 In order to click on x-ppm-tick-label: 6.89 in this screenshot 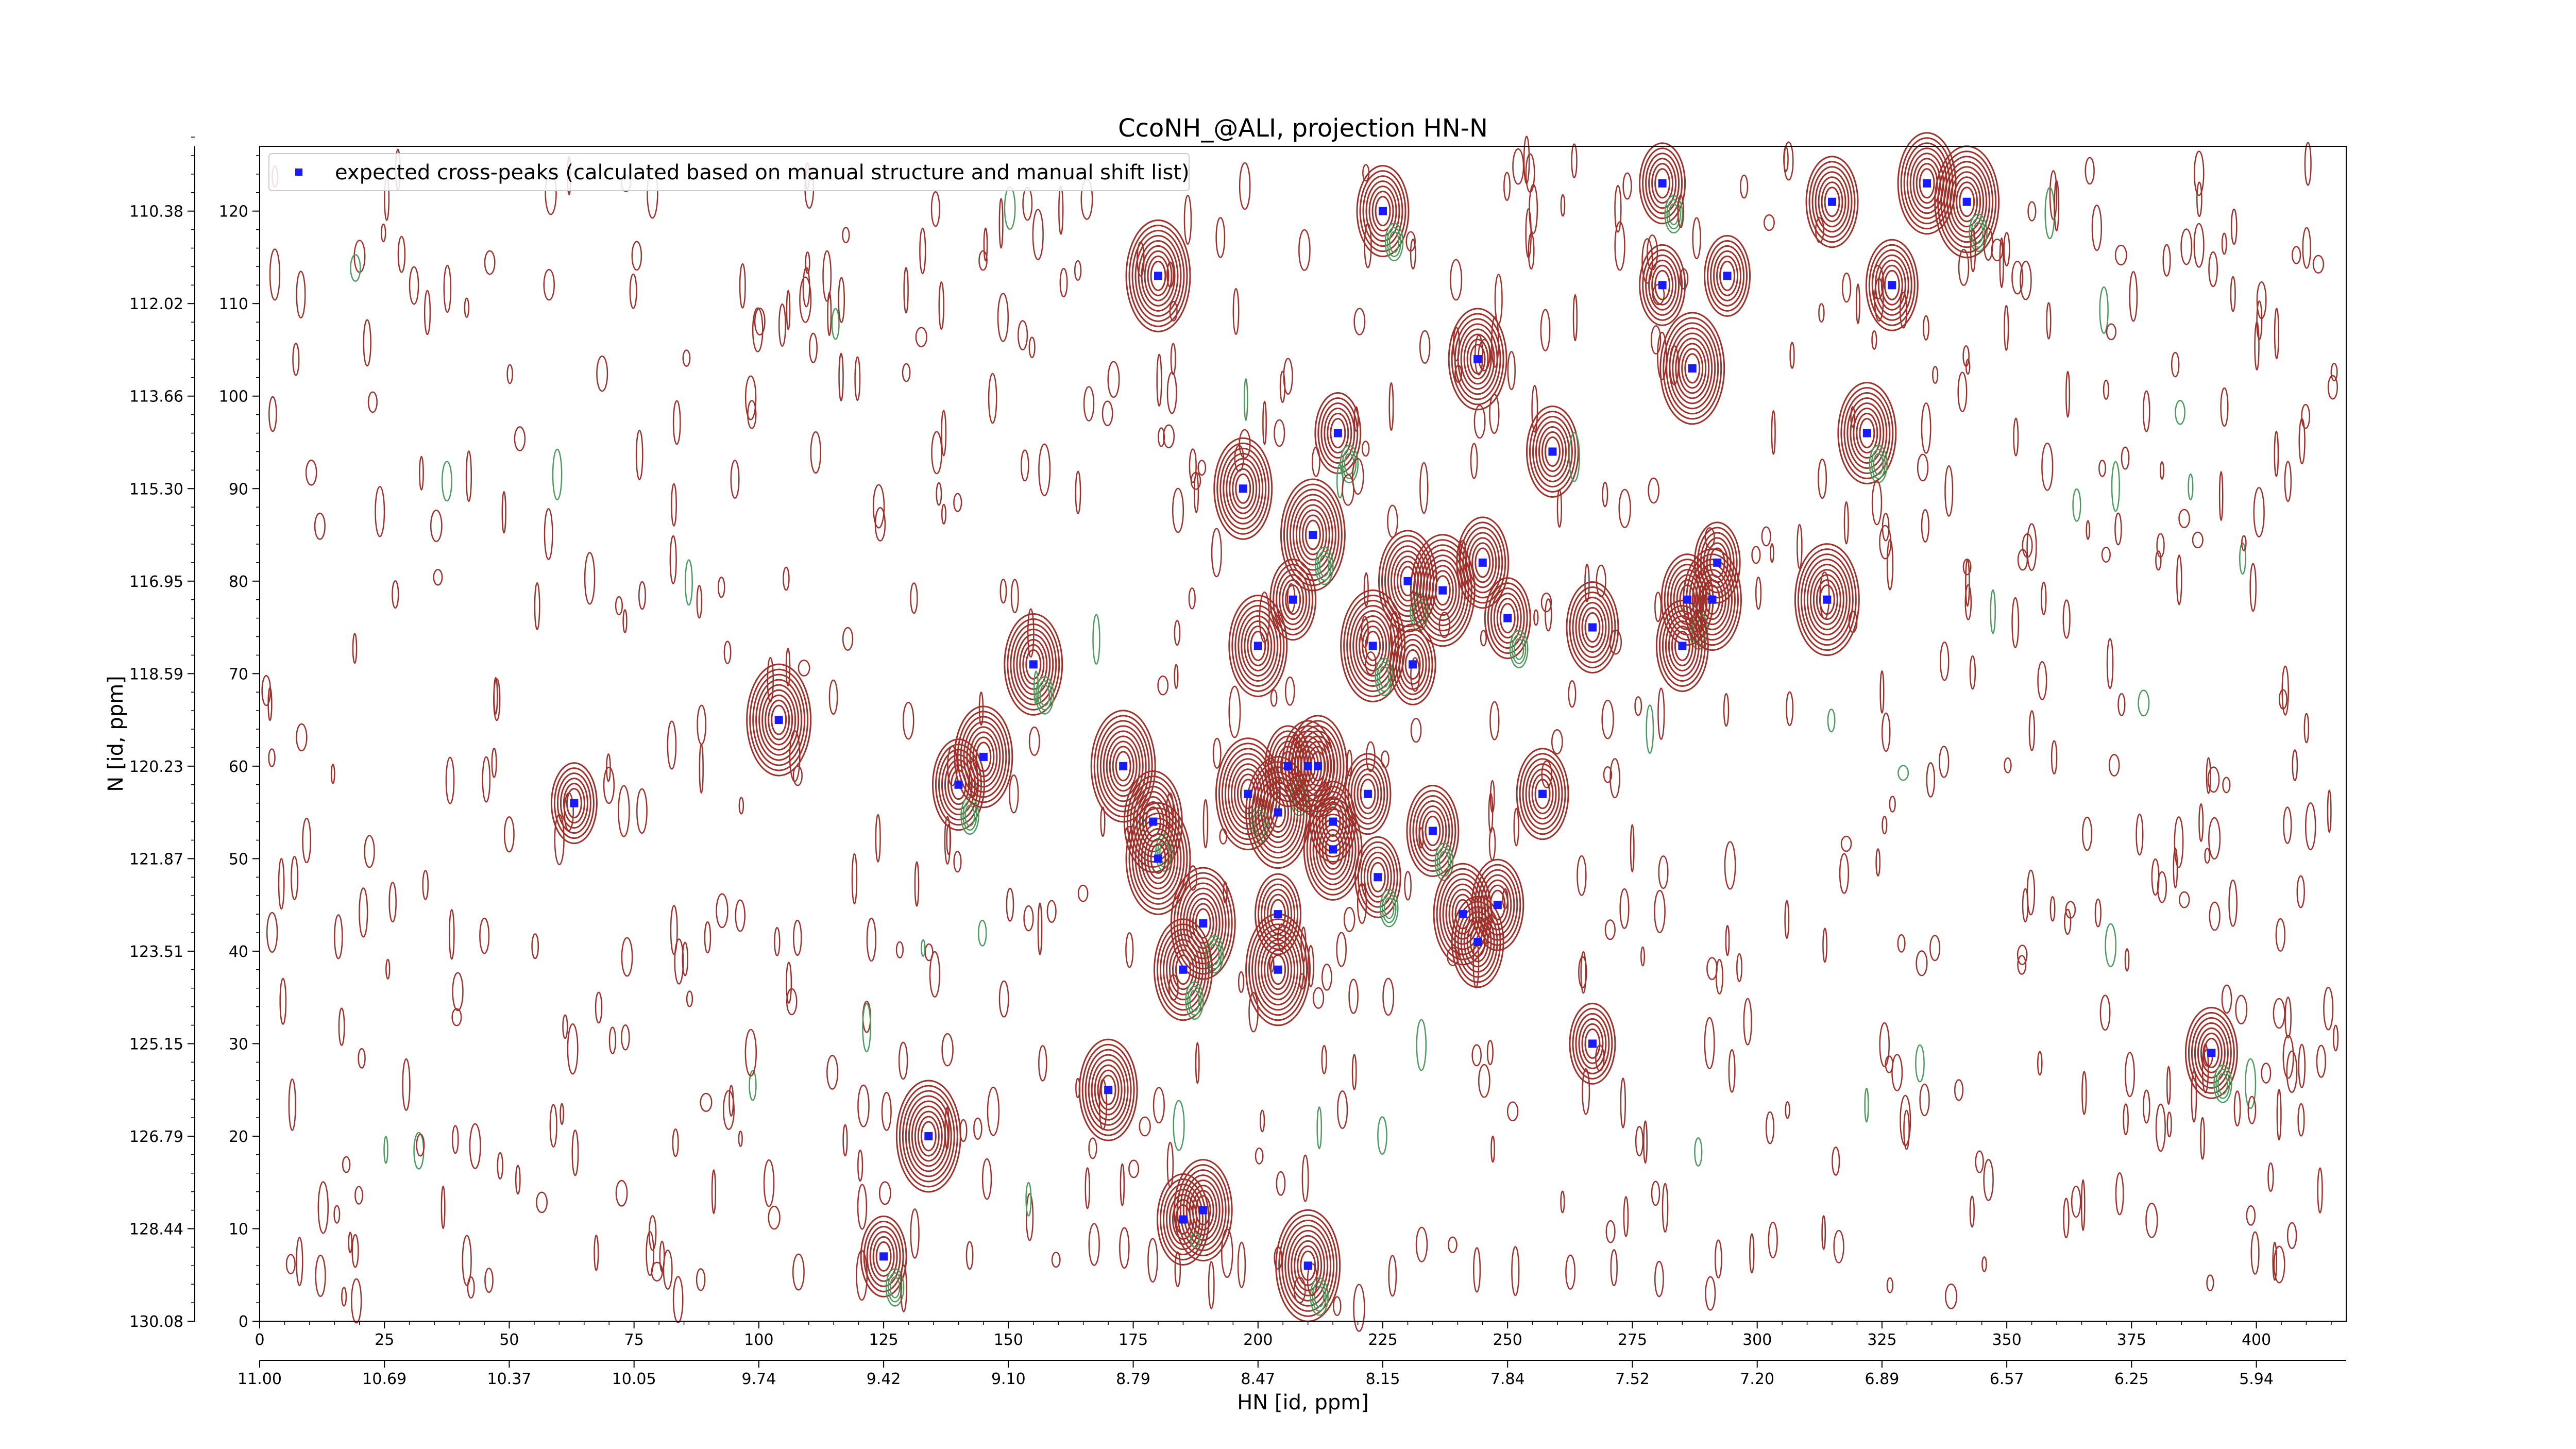, I will do `click(1882, 1379)`.